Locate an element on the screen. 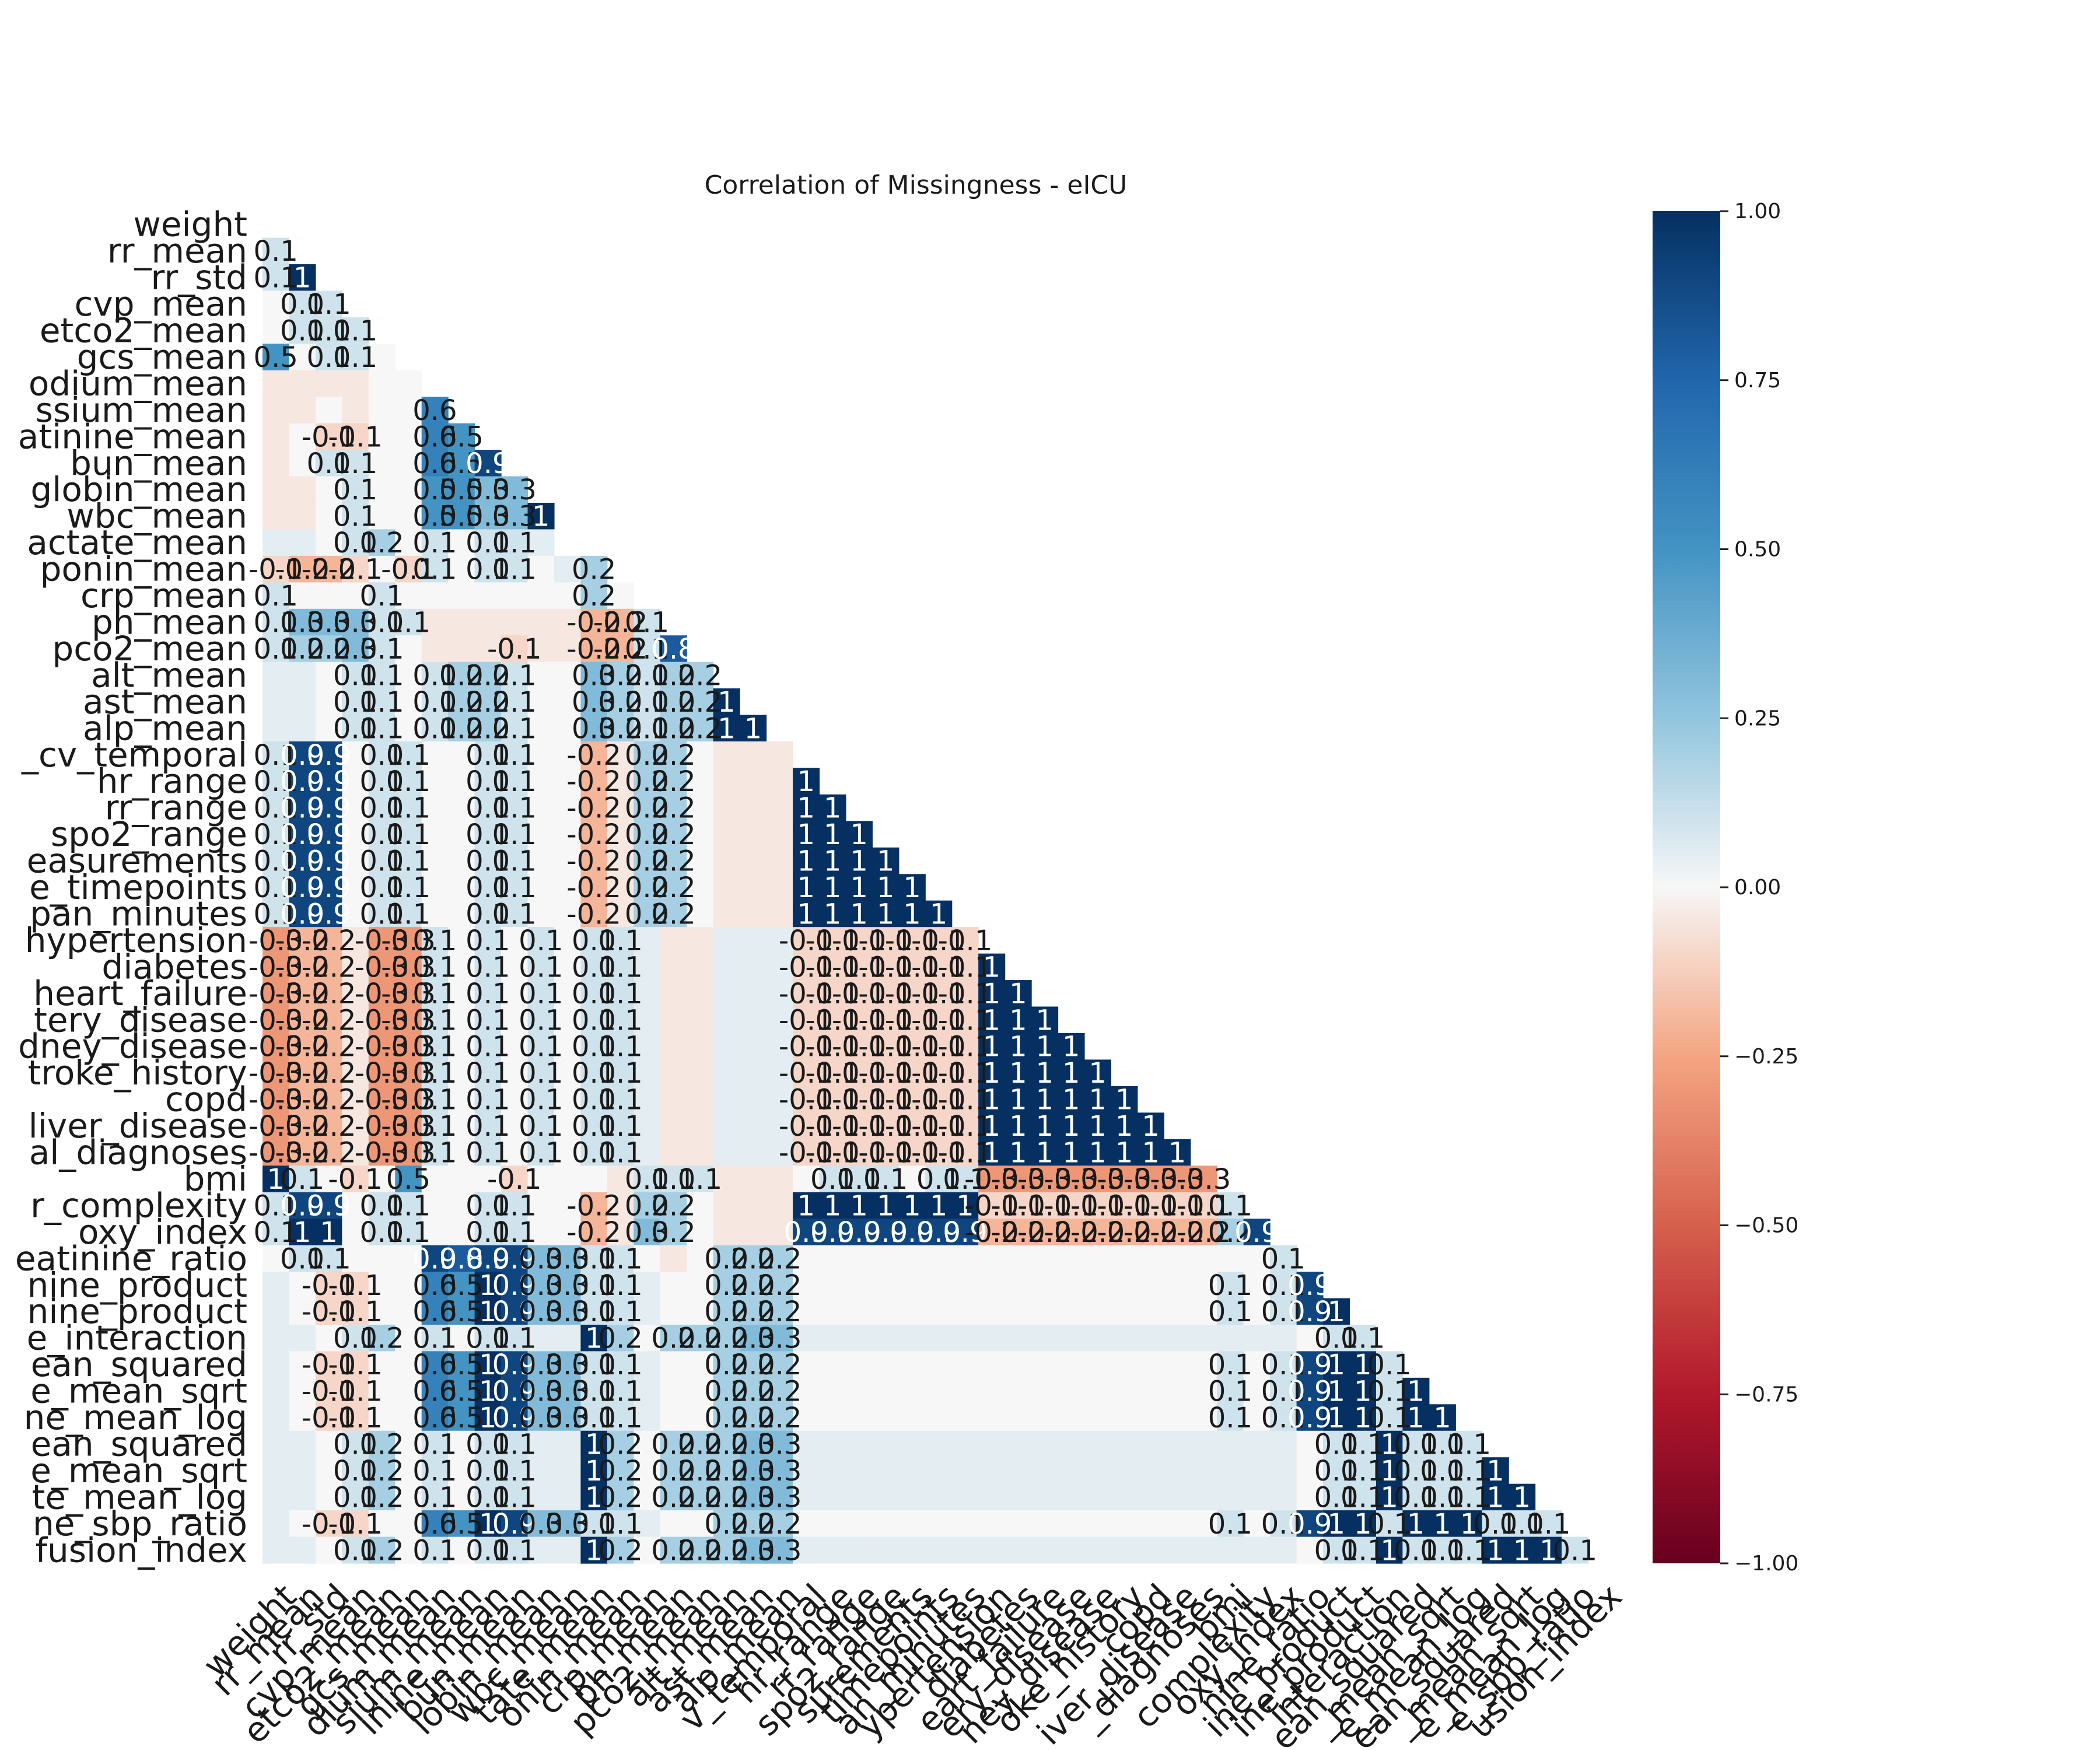 This screenshot has width=2100, height=1750. heatmap-cell-label: 0.2 is located at coordinates (673, 1232).